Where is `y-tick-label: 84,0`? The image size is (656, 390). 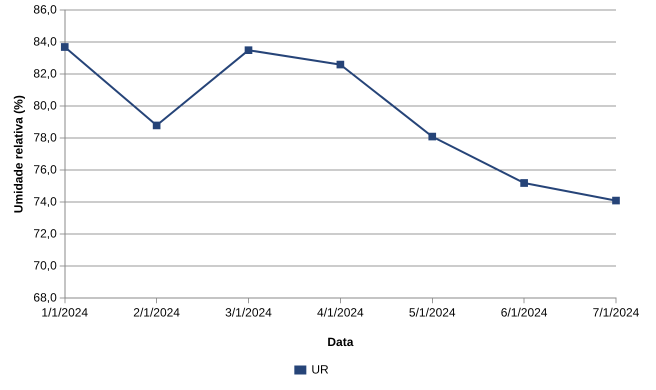 y-tick-label: 84,0 is located at coordinates (45, 41).